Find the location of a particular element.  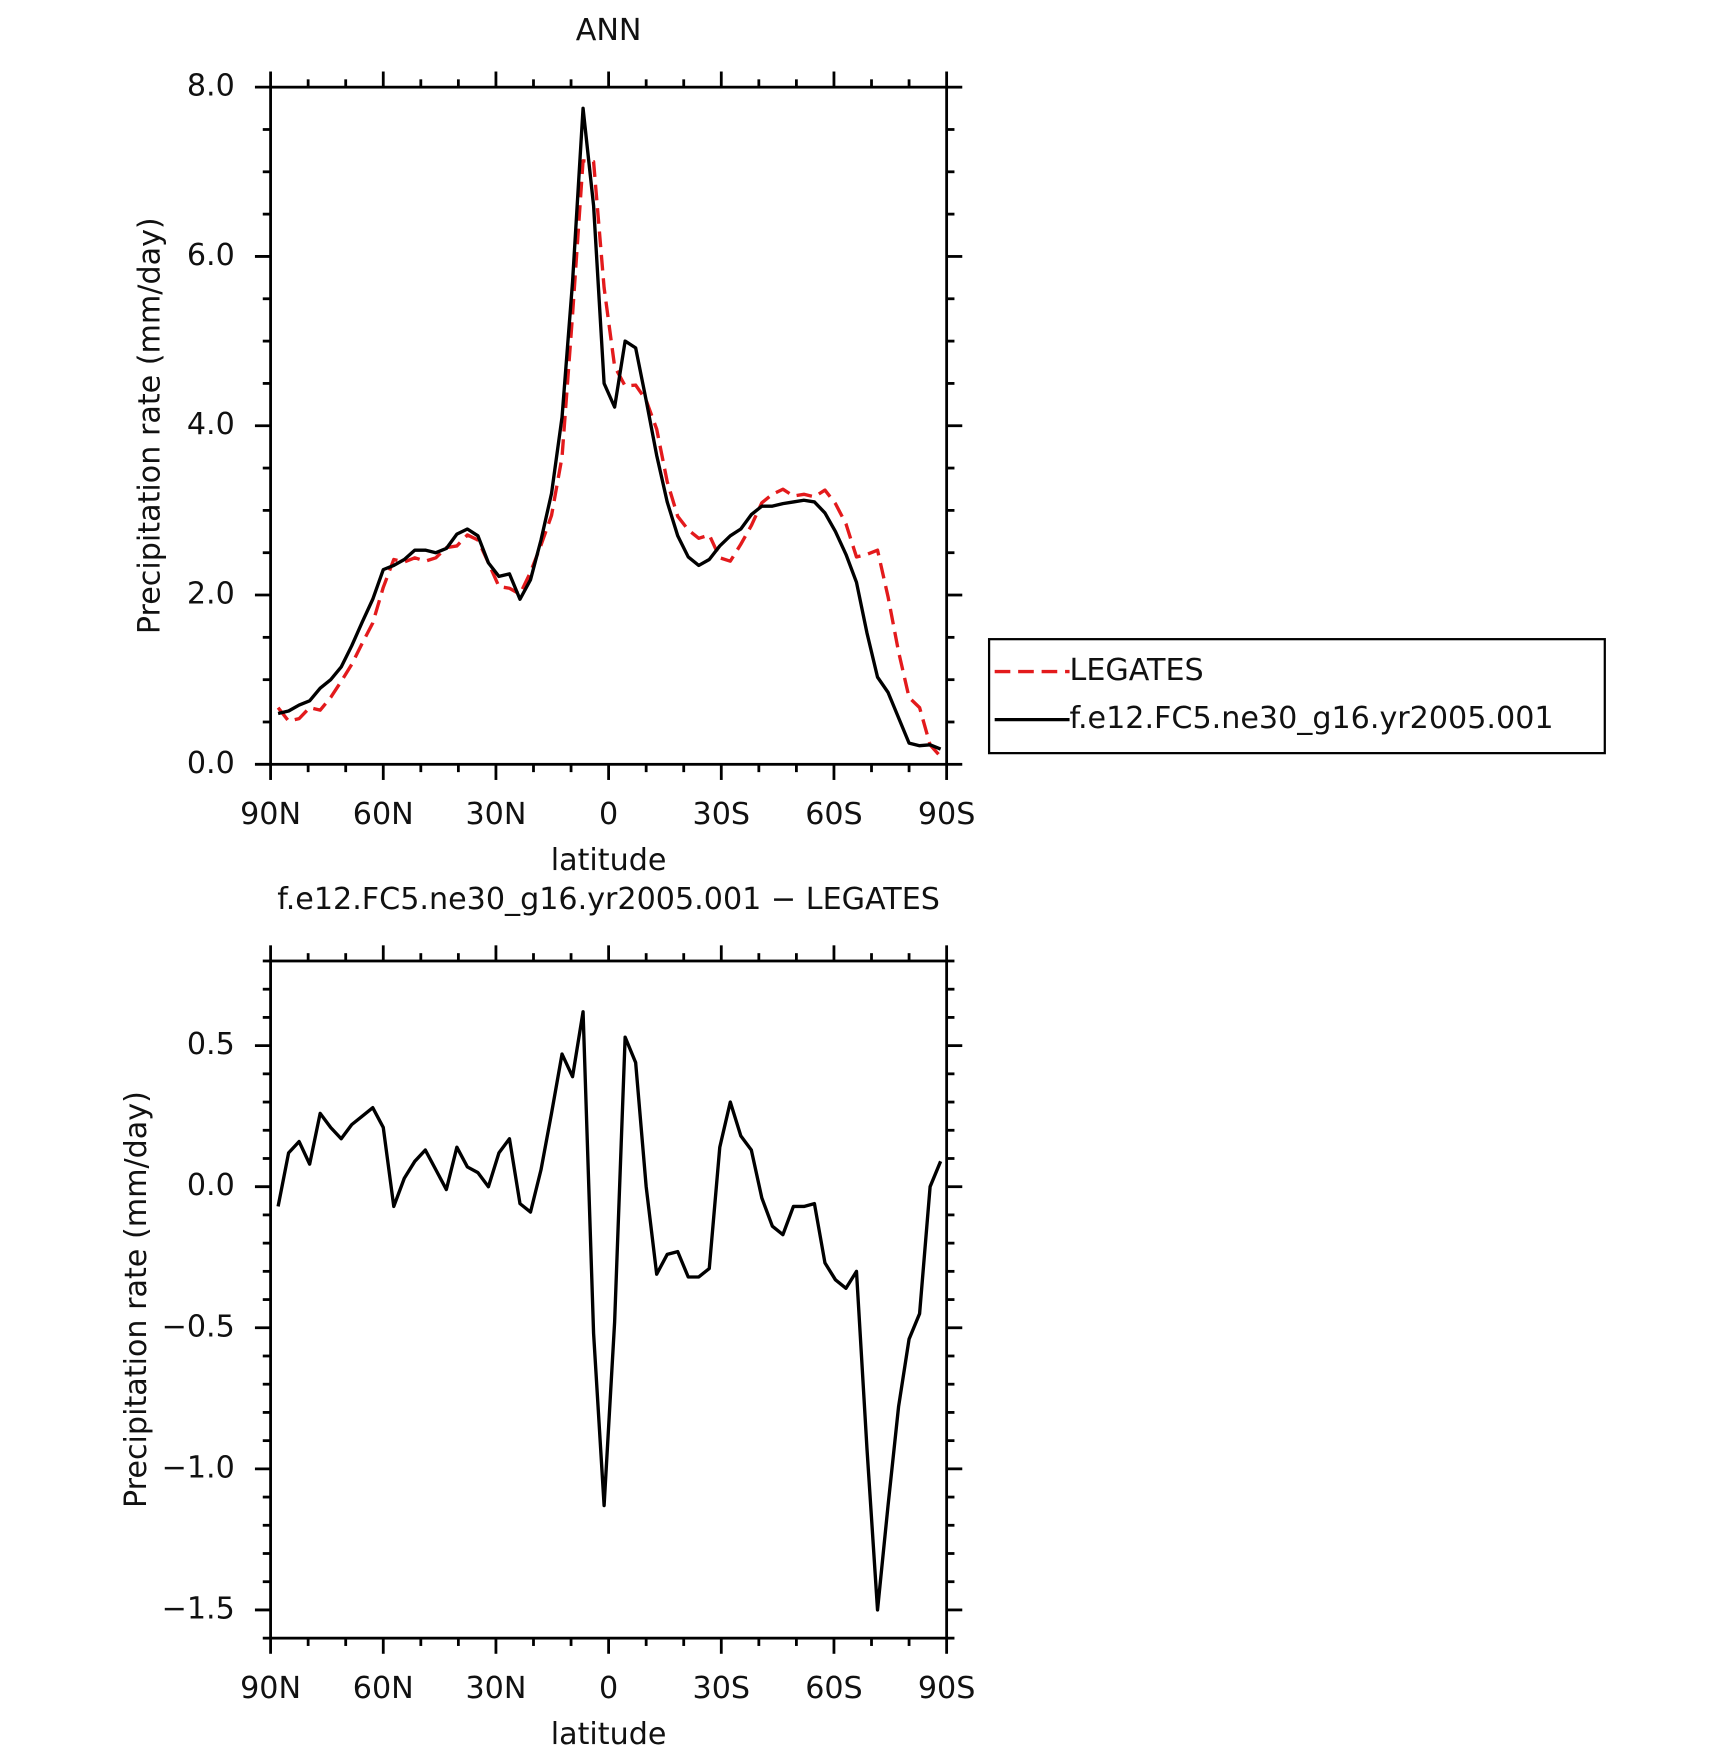

chart-title: f.e12.FC5.ne30_g16.yr2005.001 − LEGATES is located at coordinates (608, 899).